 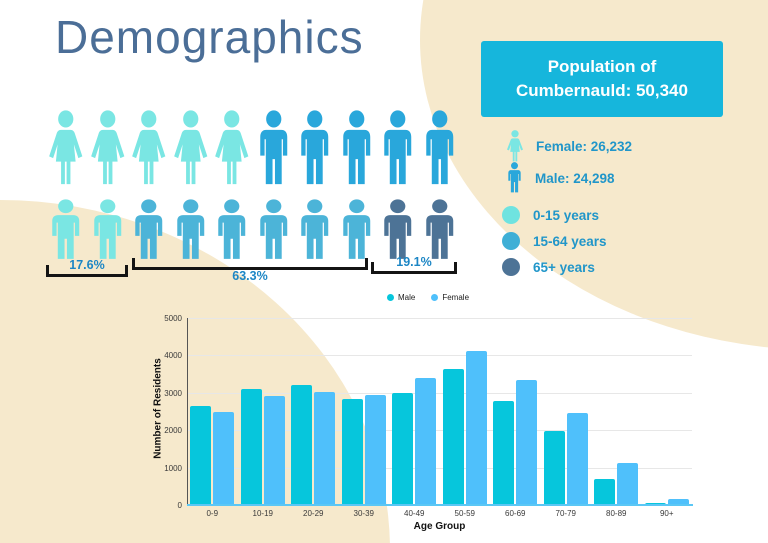 What do you see at coordinates (584, 146) in the screenshot?
I see `female-count-label: Female: 26,232` at bounding box center [584, 146].